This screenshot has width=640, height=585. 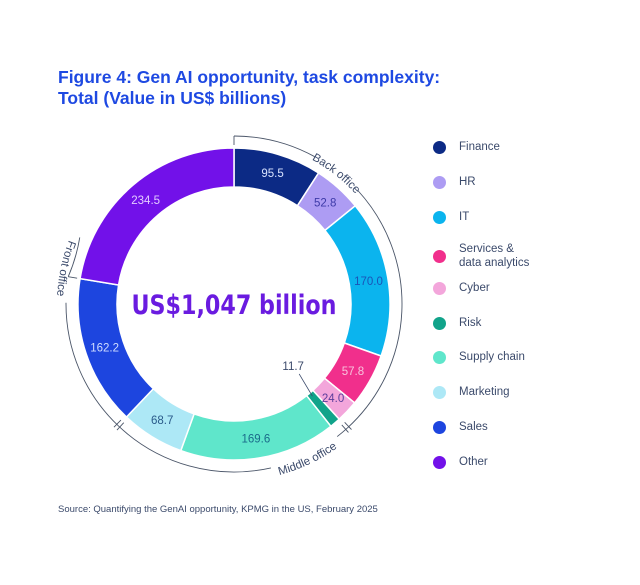 What do you see at coordinates (305, 385) in the screenshot?
I see `leader-line-risk` at bounding box center [305, 385].